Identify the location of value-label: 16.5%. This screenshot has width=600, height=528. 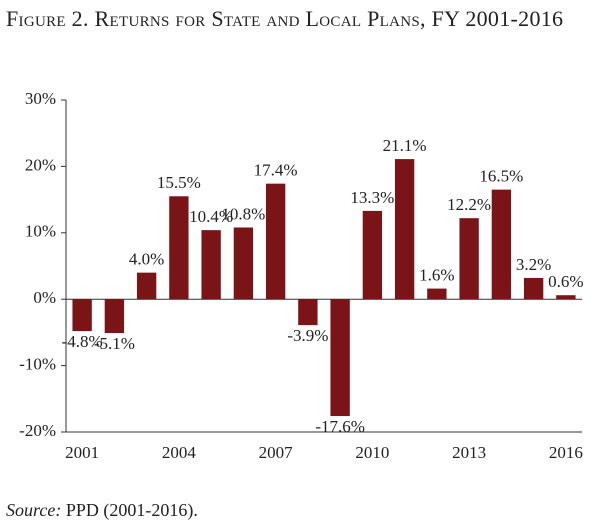
(501, 176).